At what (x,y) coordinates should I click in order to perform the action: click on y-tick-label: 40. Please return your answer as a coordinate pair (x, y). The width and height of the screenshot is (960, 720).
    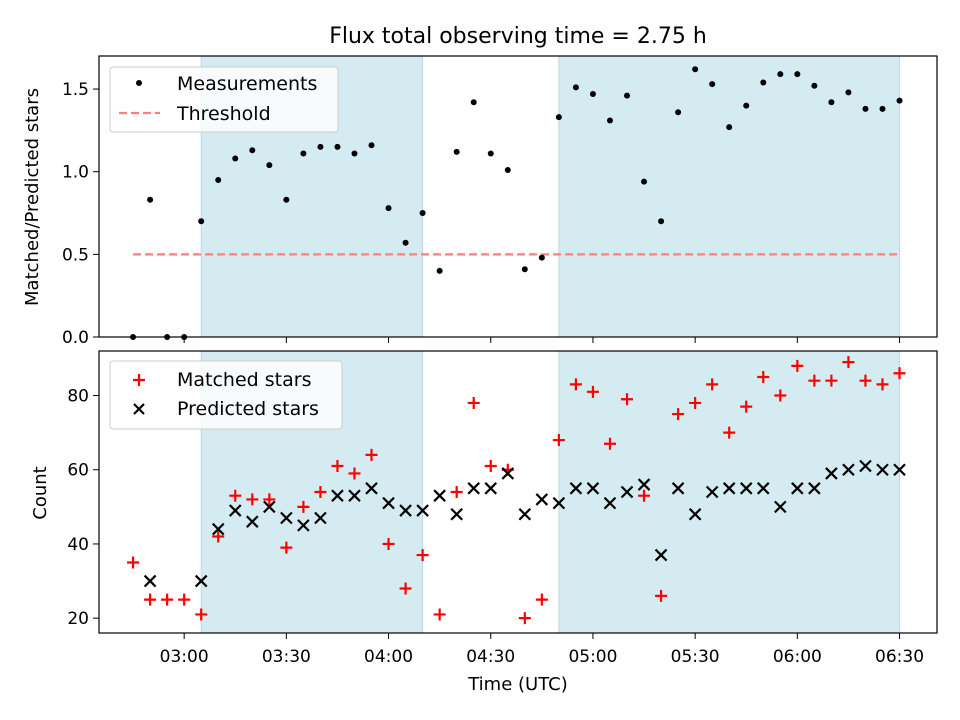
    Looking at the image, I should click on (78, 545).